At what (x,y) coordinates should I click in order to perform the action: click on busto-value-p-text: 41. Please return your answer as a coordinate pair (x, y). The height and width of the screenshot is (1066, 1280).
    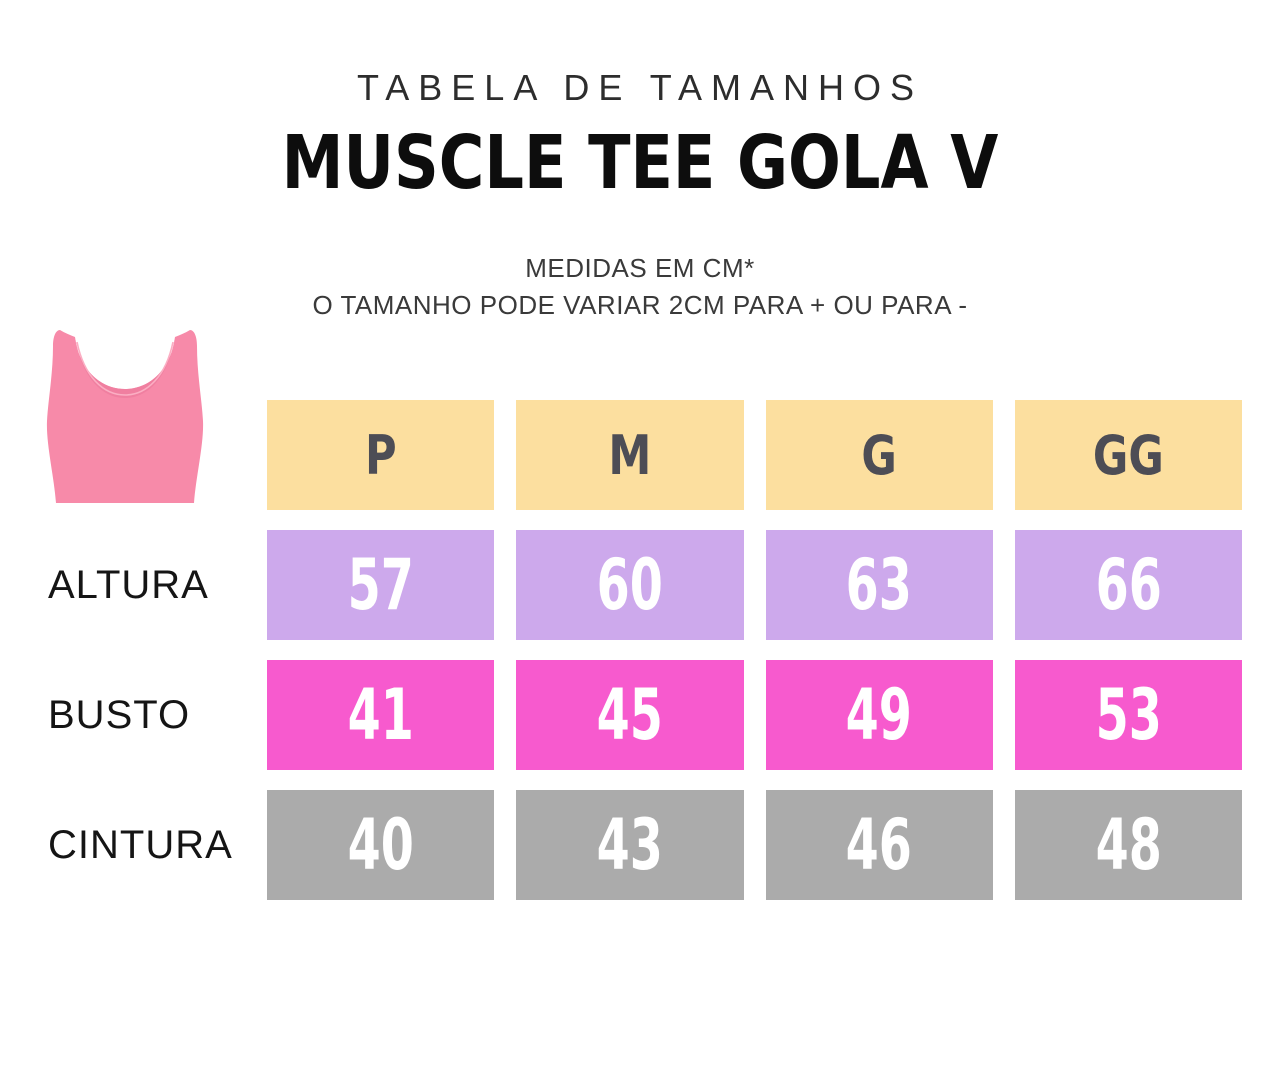
    Looking at the image, I should click on (380, 715).